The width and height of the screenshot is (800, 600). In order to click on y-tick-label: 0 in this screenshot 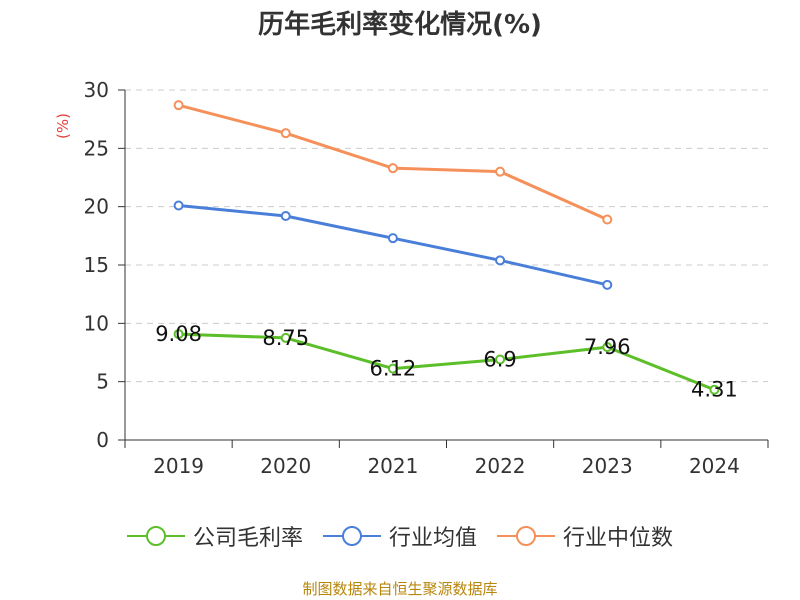, I will do `click(102, 440)`.